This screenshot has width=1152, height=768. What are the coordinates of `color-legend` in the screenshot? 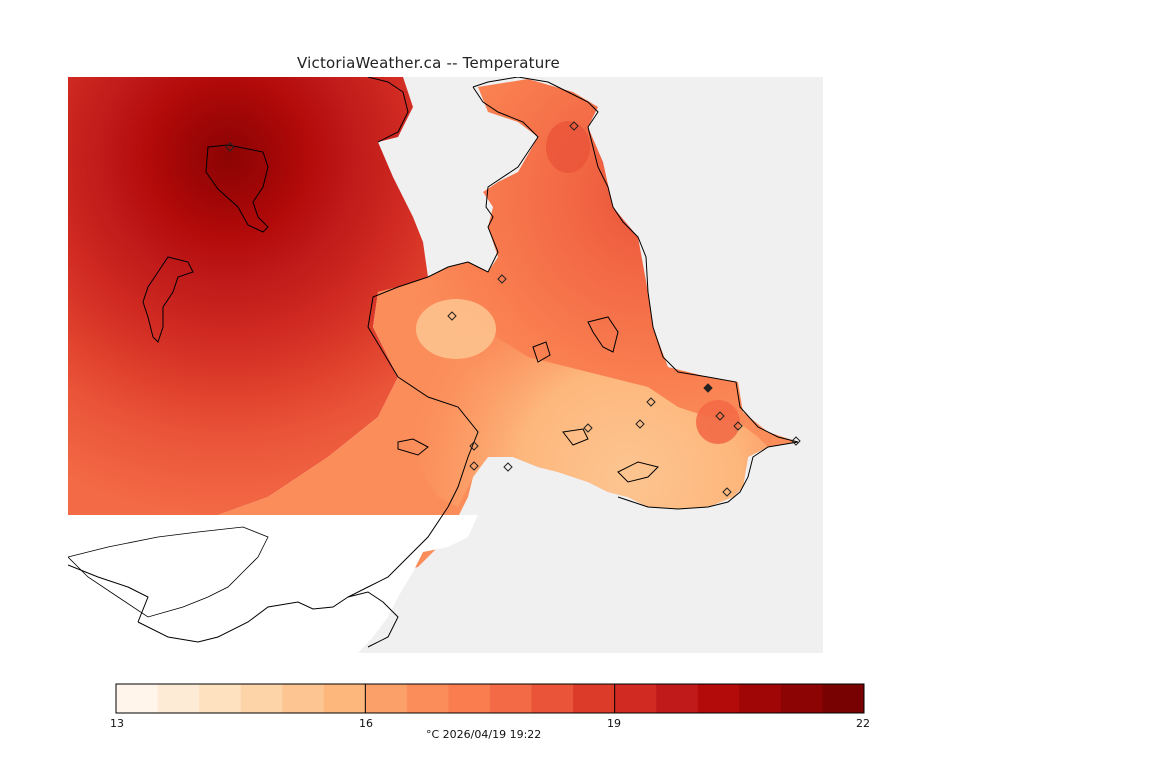 It's located at (490, 698).